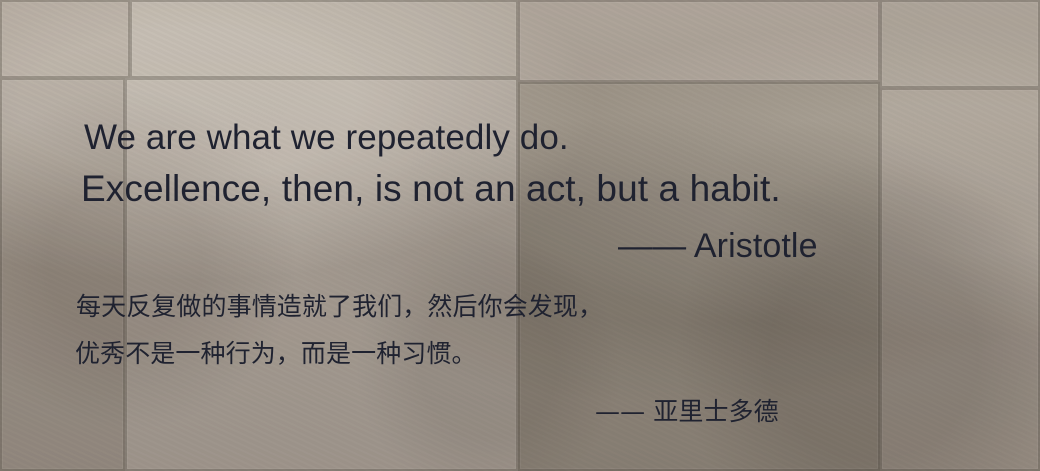 Image resolution: width=1040 pixels, height=471 pixels. Describe the element at coordinates (687, 411) in the screenshot. I see `chinese-attribution: —— 亚里士多德` at that location.